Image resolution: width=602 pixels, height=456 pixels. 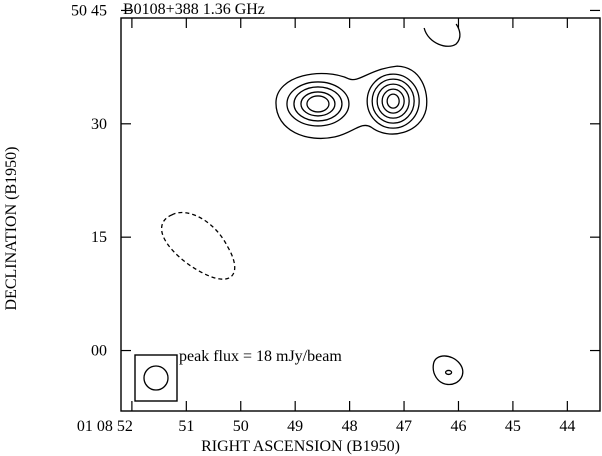 I want to click on east-lobe-contour, so click(x=393, y=101).